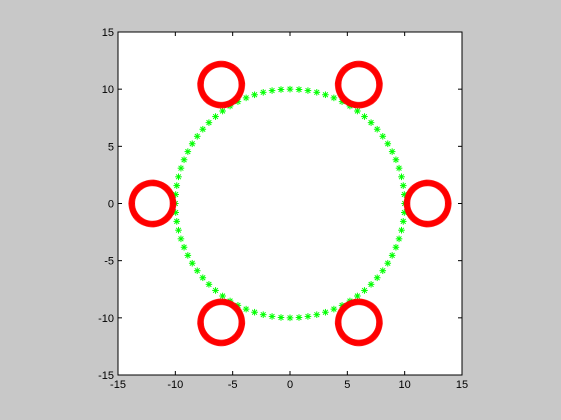  Describe the element at coordinates (108, 90) in the screenshot. I see `y-tick-label: 10` at that location.